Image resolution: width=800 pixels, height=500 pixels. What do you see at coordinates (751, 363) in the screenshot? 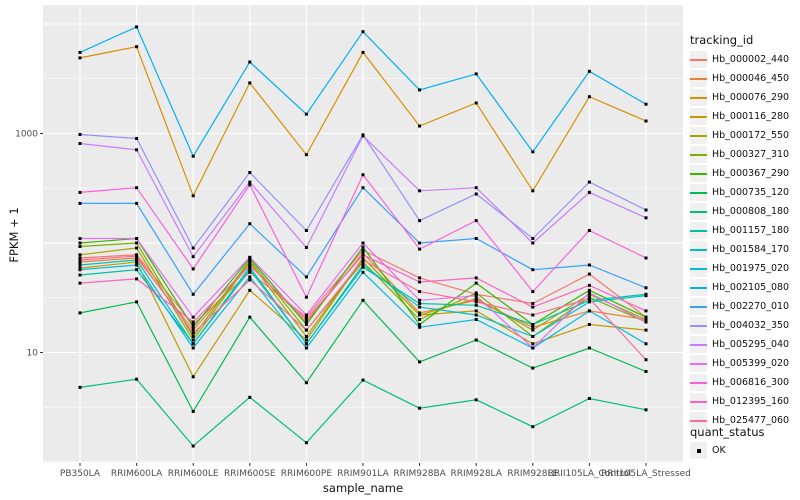
I see `legend-item-label: Hb_005399_020` at bounding box center [751, 363].